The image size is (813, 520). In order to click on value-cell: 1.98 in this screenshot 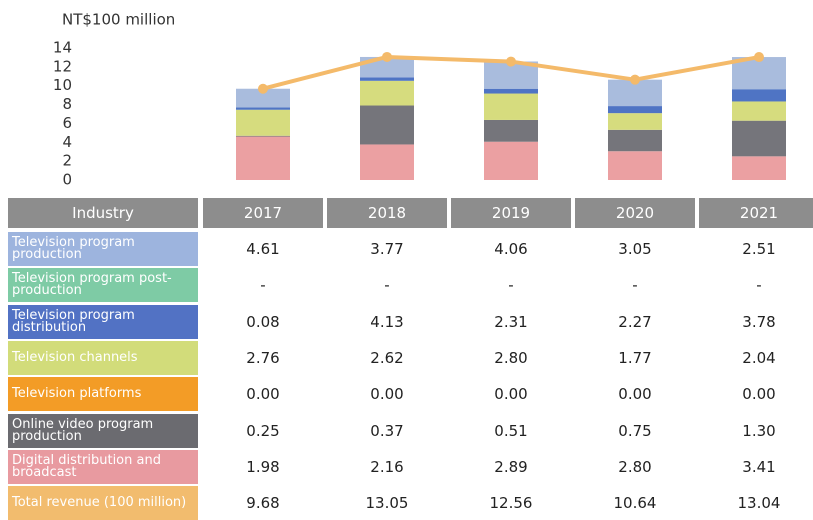, I will do `click(263, 466)`.